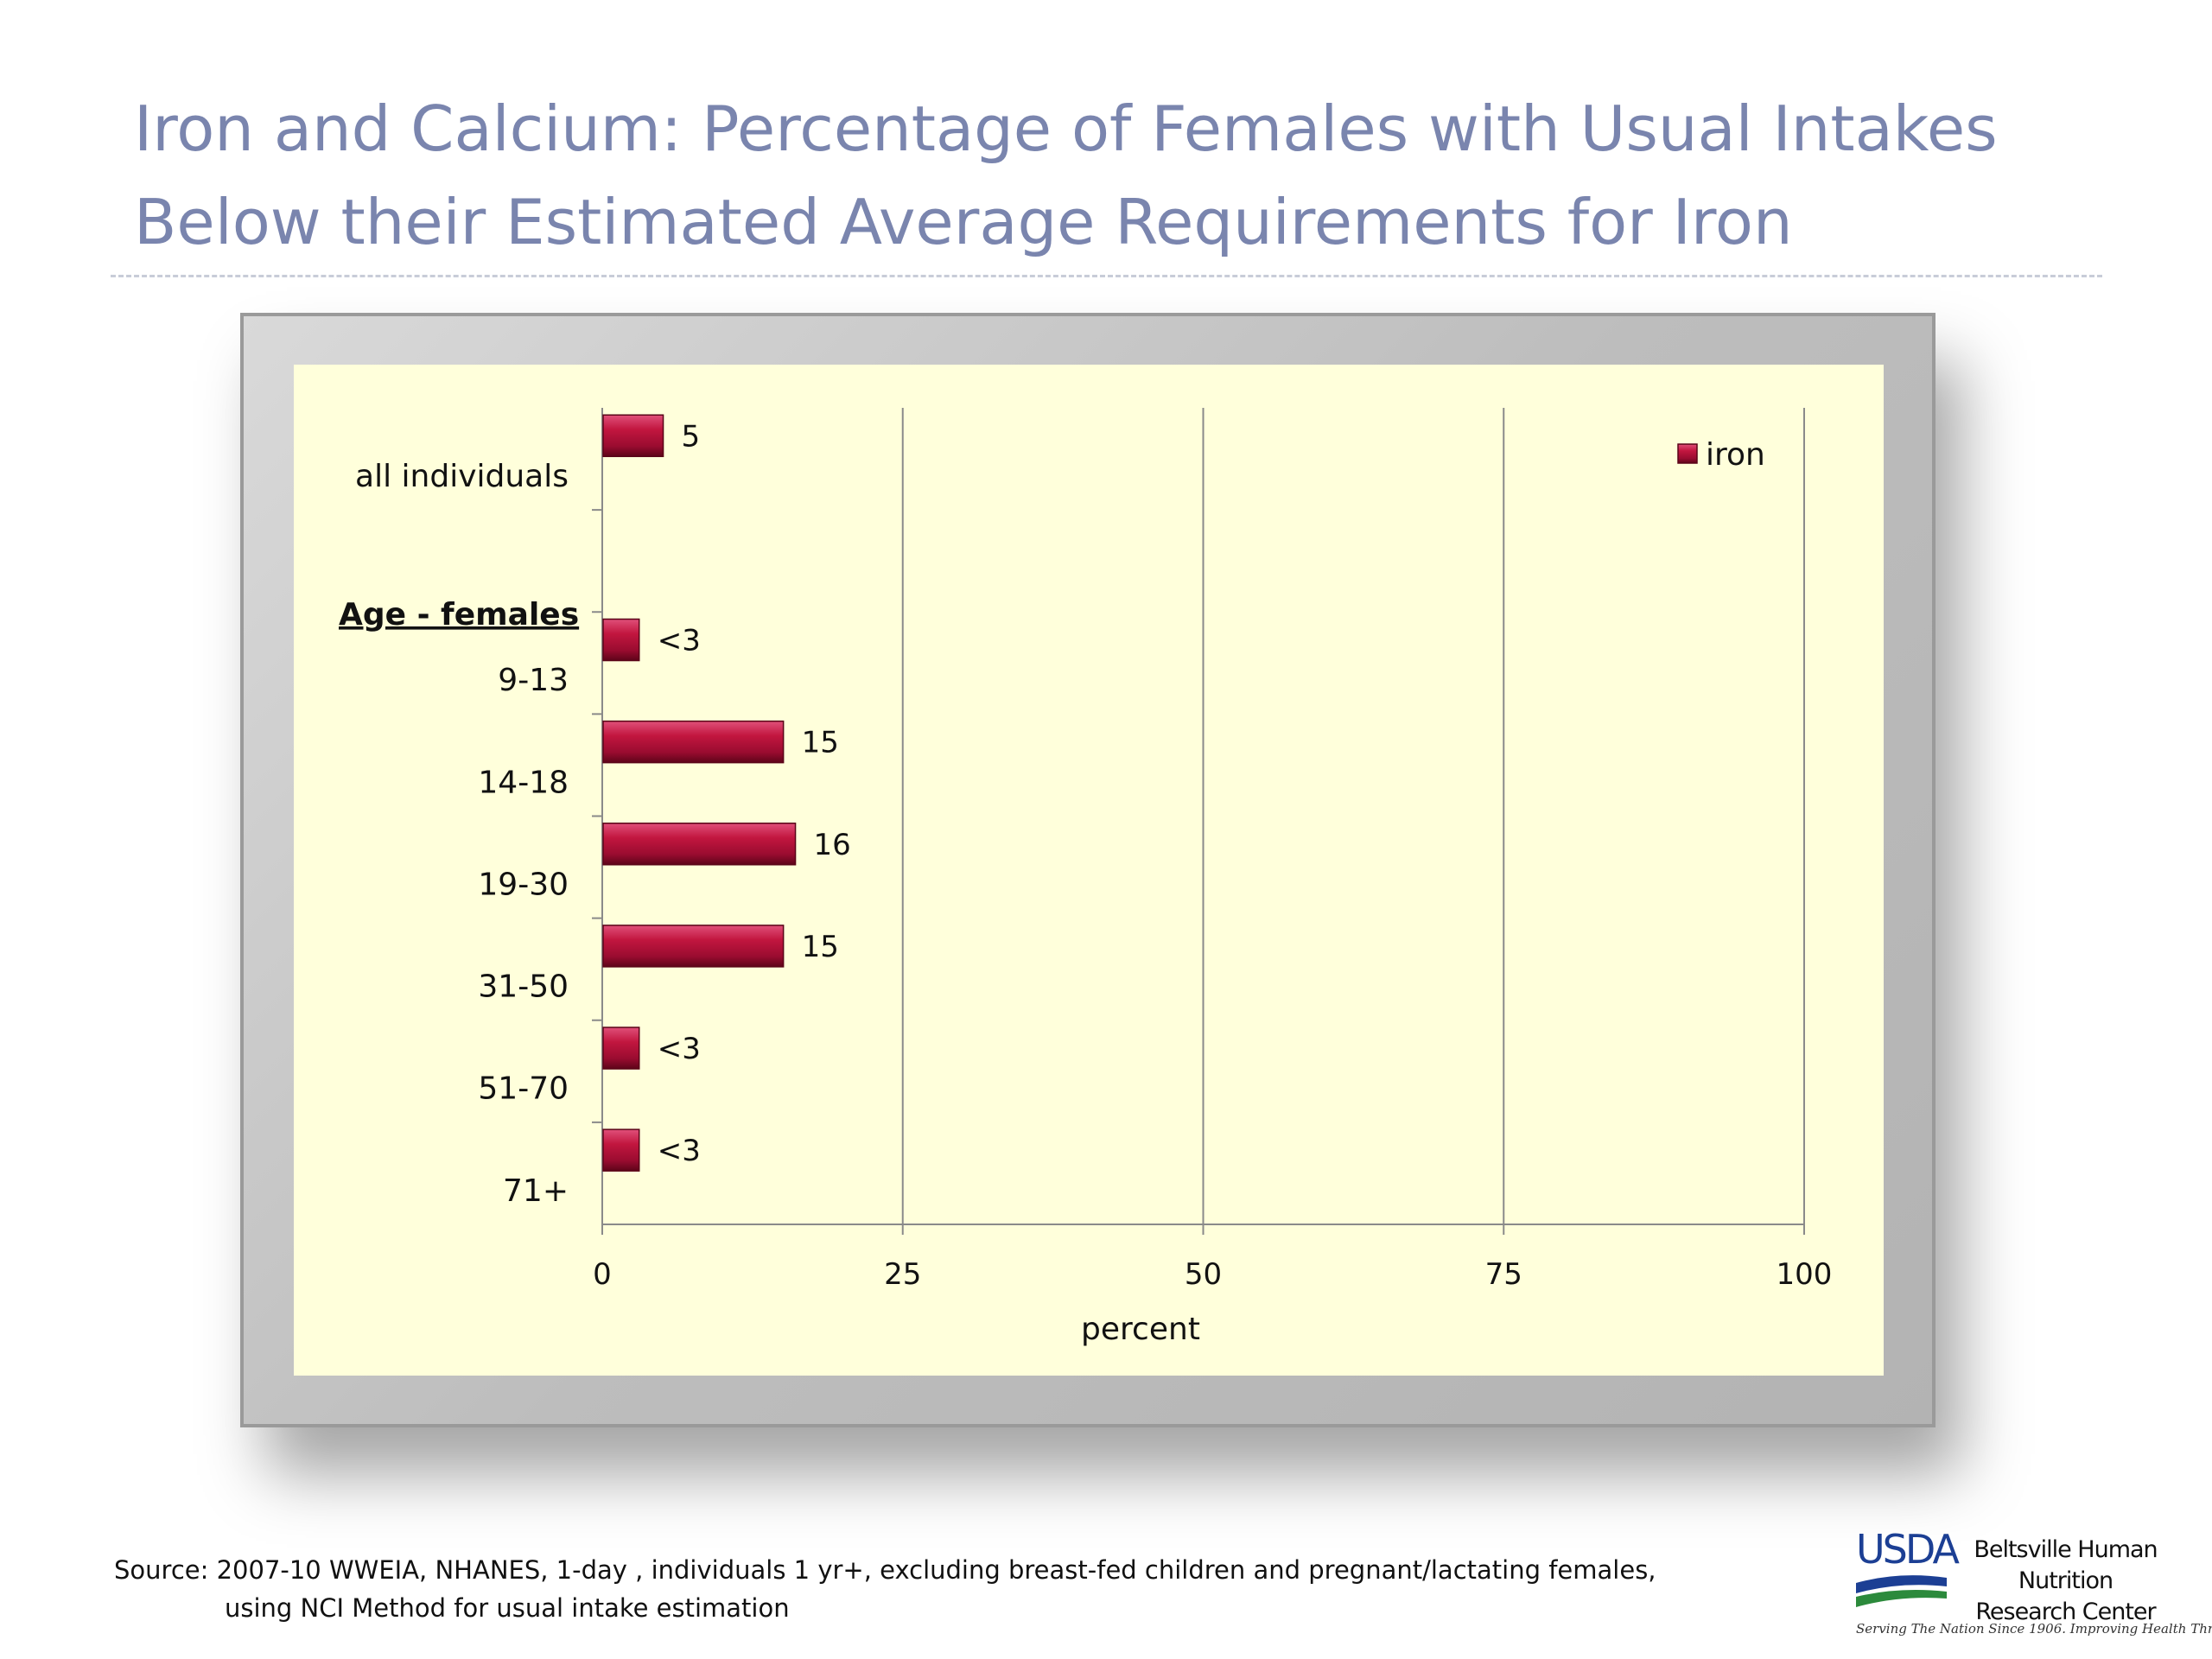 The height and width of the screenshot is (1659, 2212). Describe the element at coordinates (523, 884) in the screenshot. I see `y-category-label: 19-30` at that location.